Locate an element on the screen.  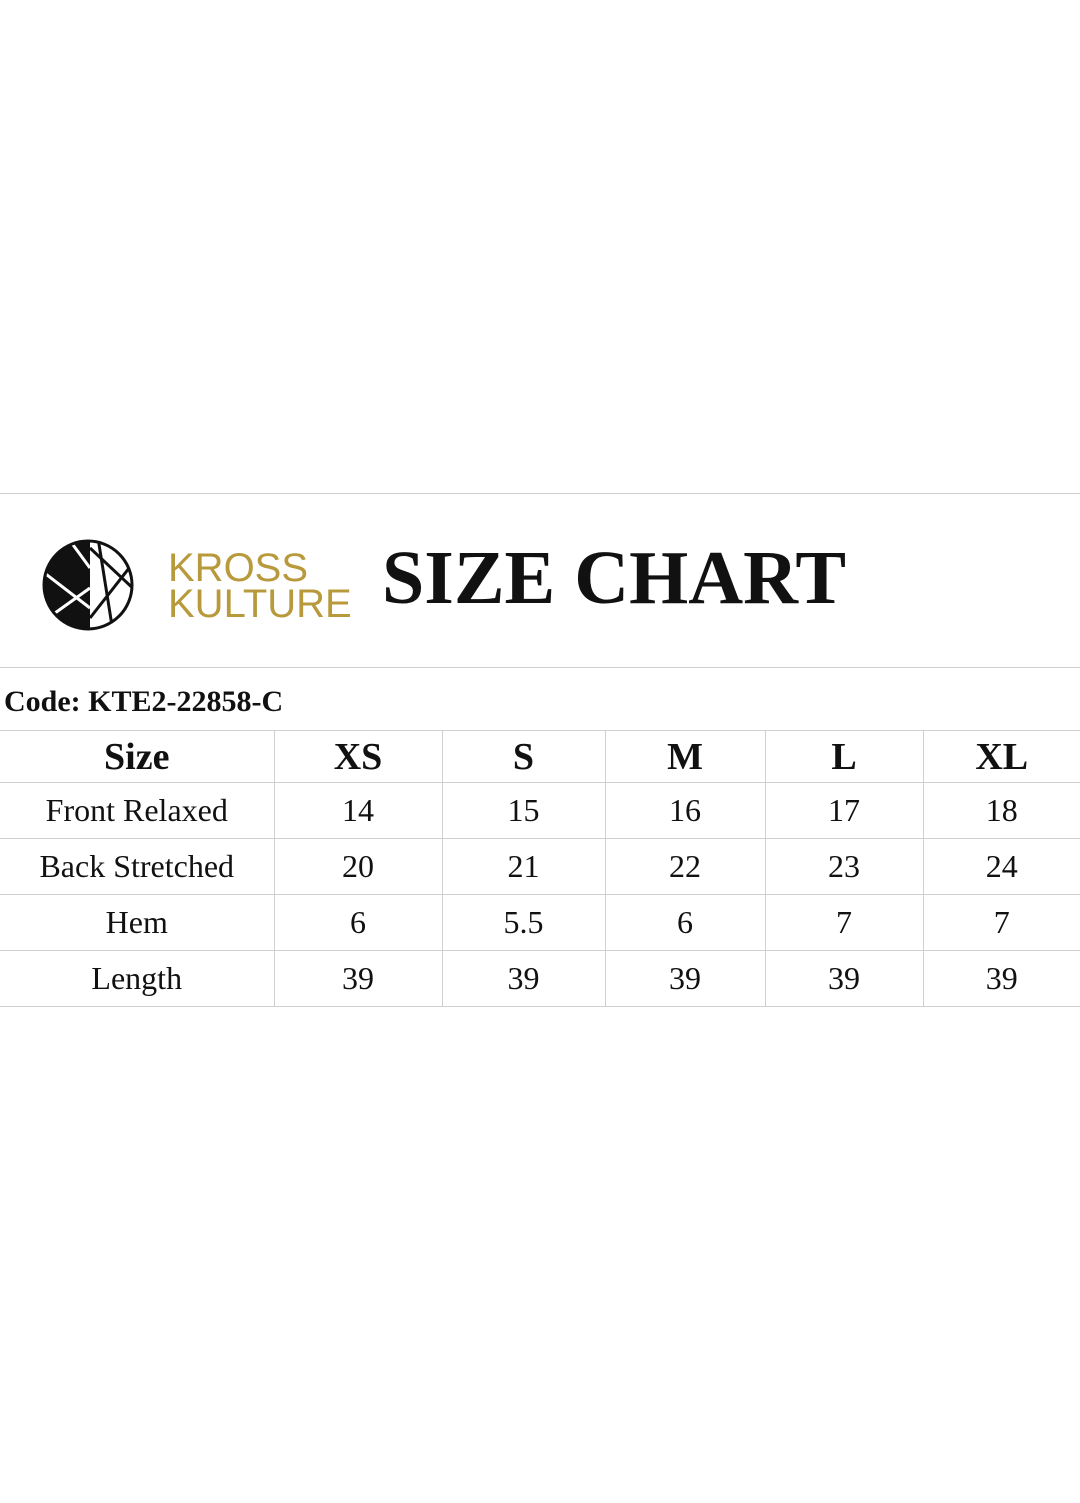
table-row: Front Relaxed 14 15 16 17 18 is located at coordinates (540, 810).